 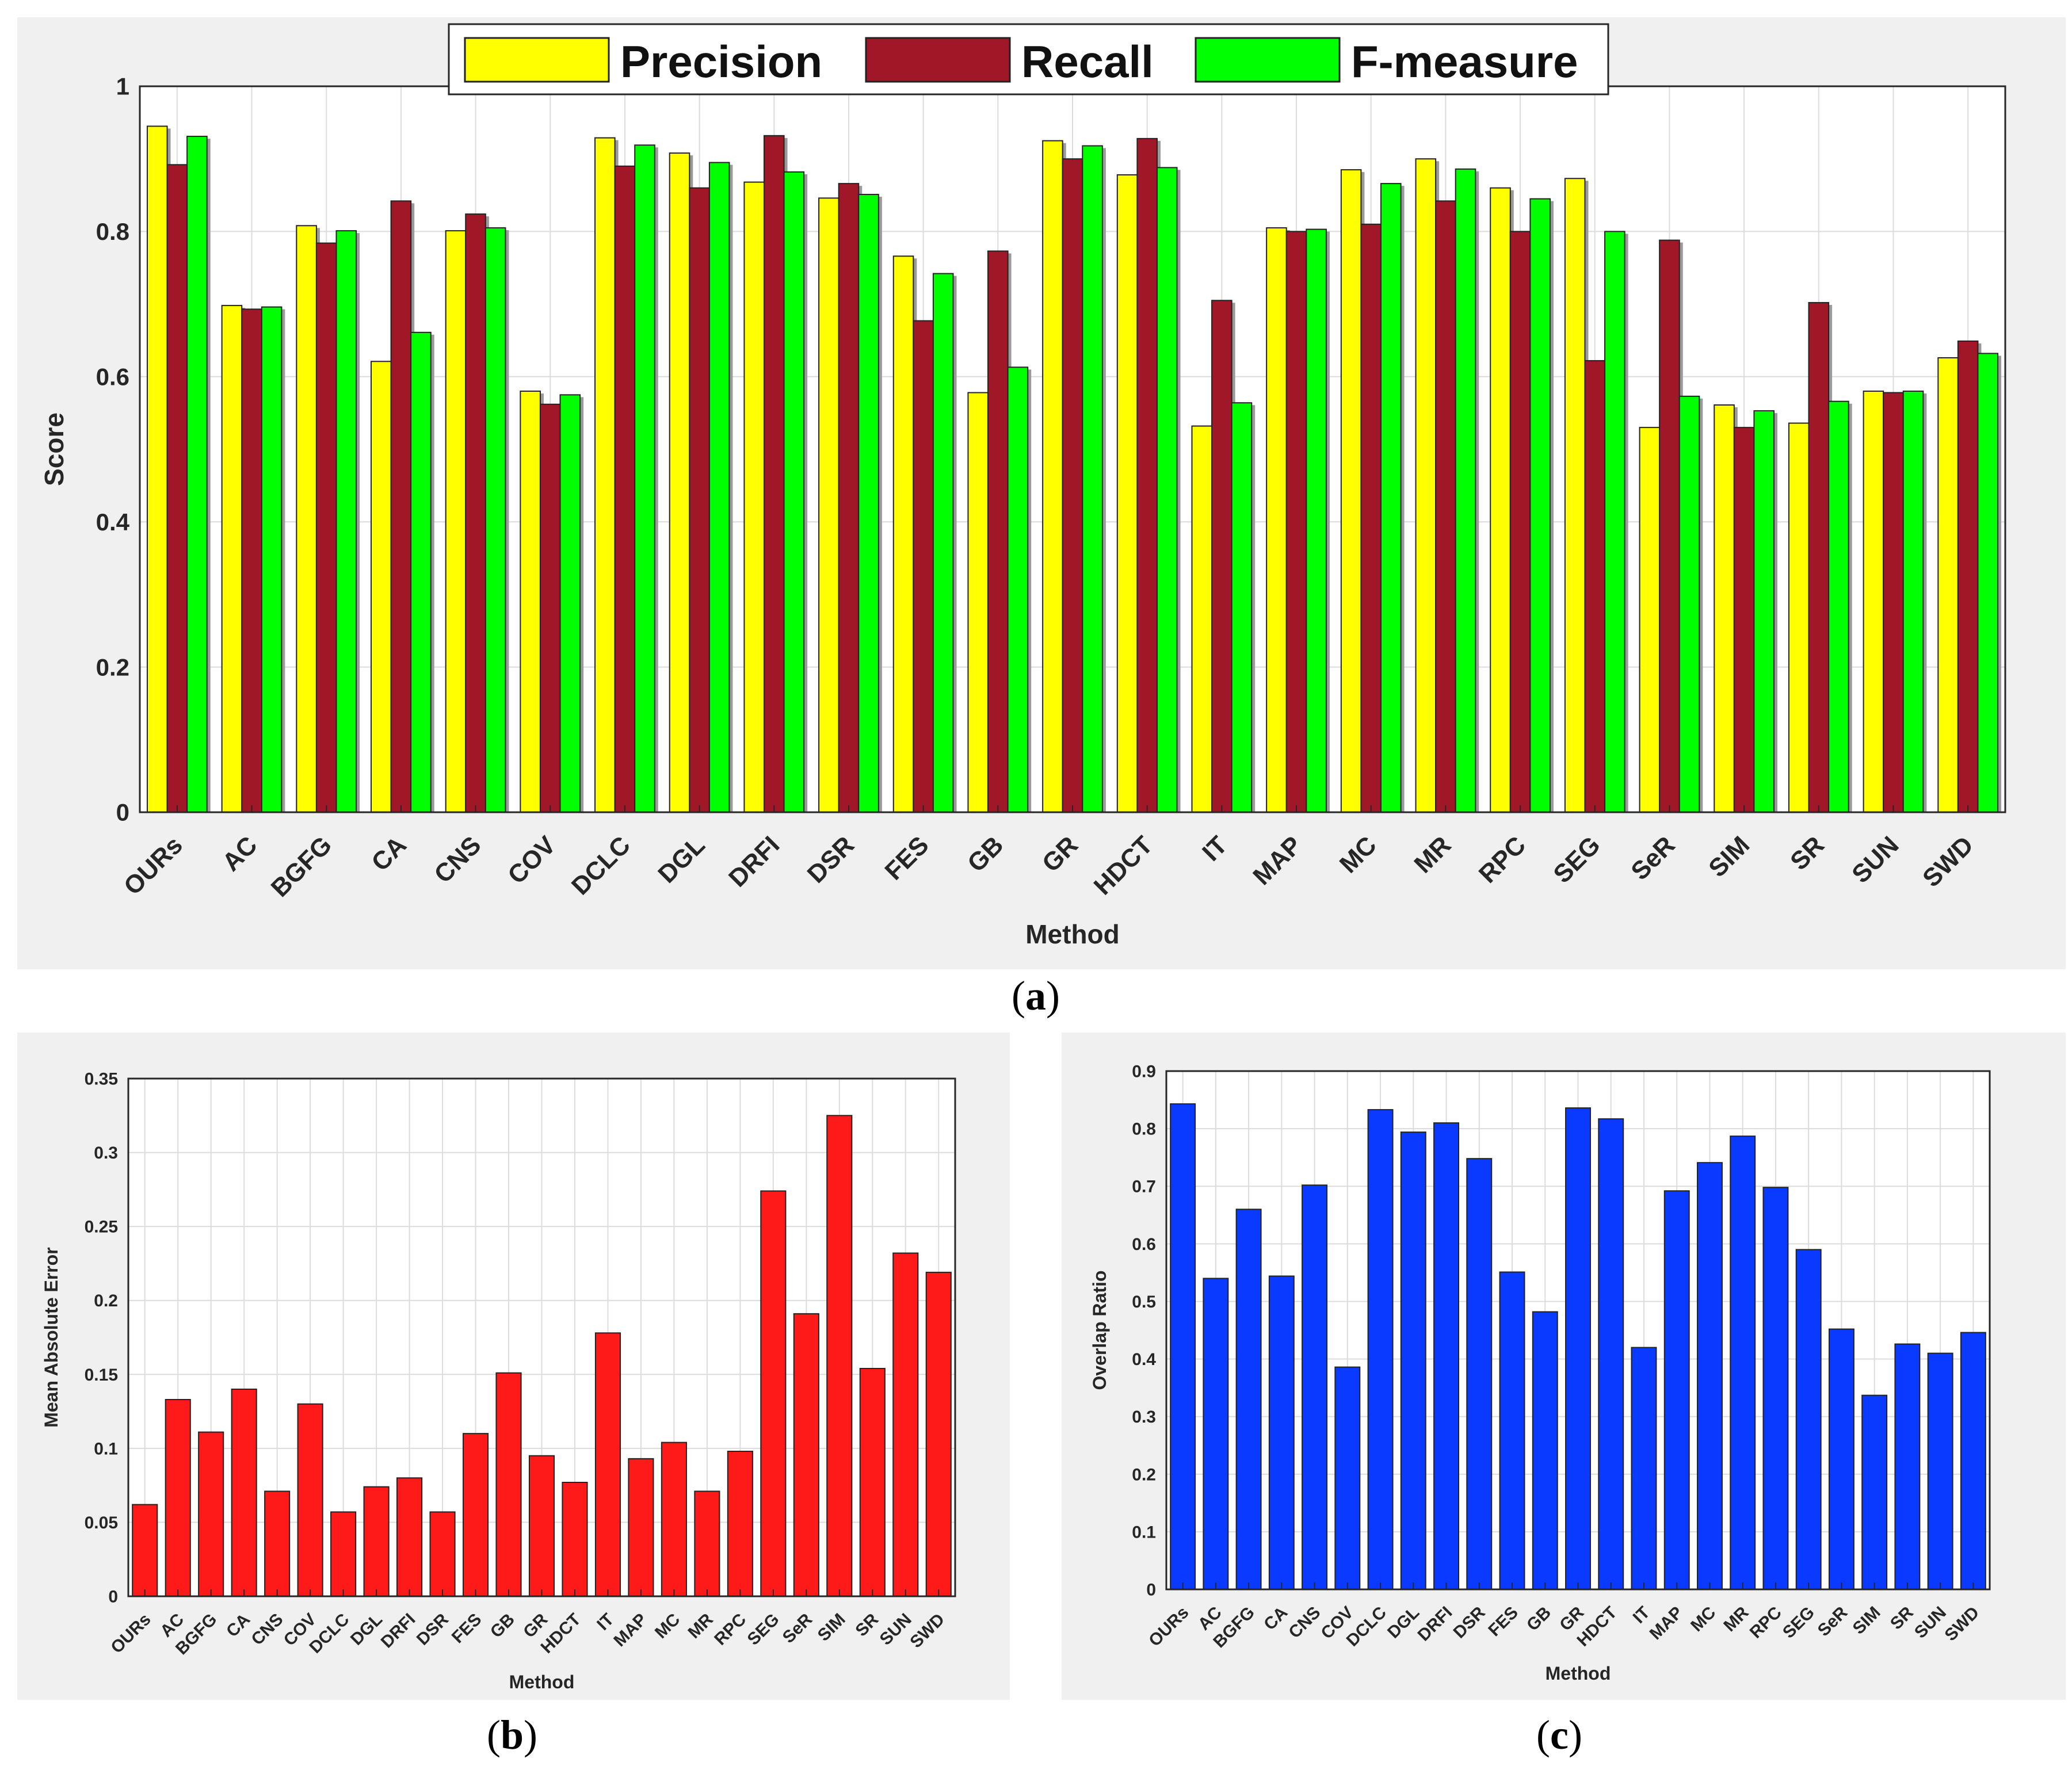 I want to click on bar-HDCT-F-measure, so click(x=1167, y=490).